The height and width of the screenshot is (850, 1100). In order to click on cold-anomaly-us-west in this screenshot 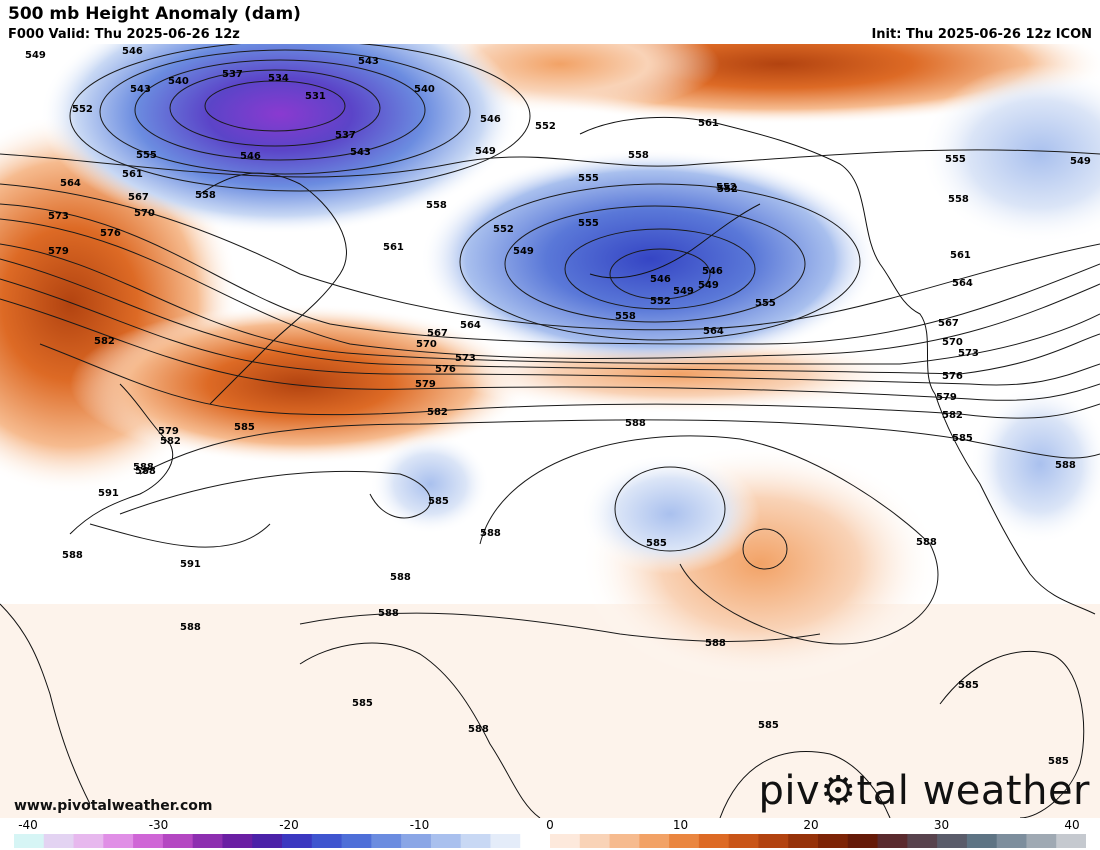, I will do `click(1035, 464)`.